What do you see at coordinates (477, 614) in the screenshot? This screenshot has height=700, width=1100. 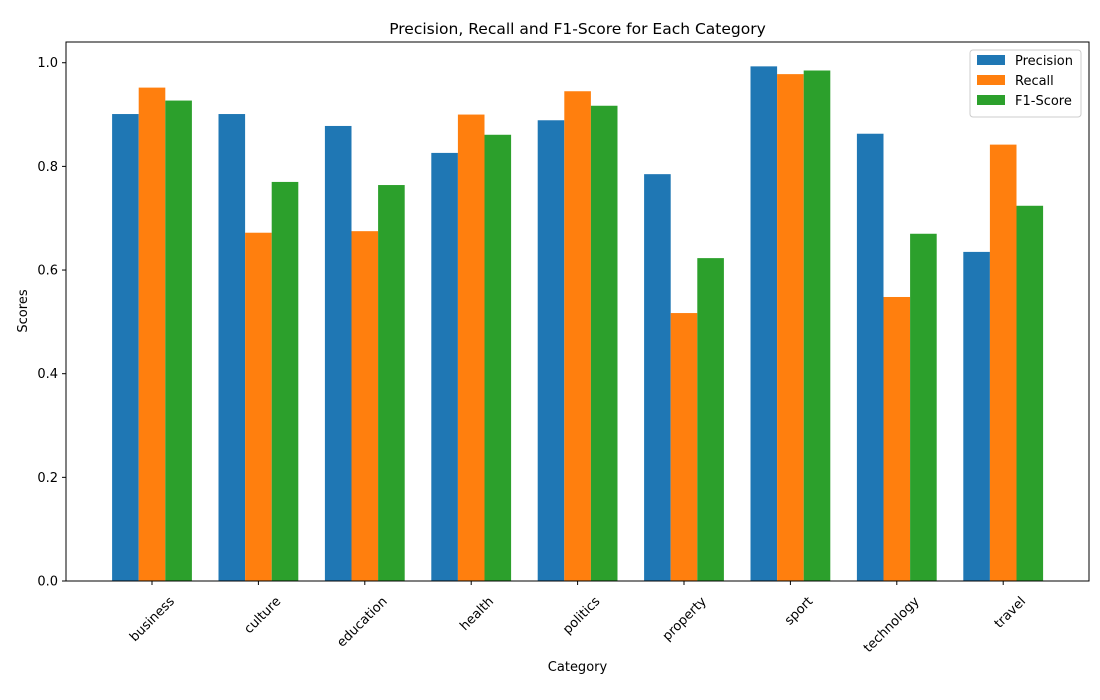 I see `x-tick-label-health: health` at bounding box center [477, 614].